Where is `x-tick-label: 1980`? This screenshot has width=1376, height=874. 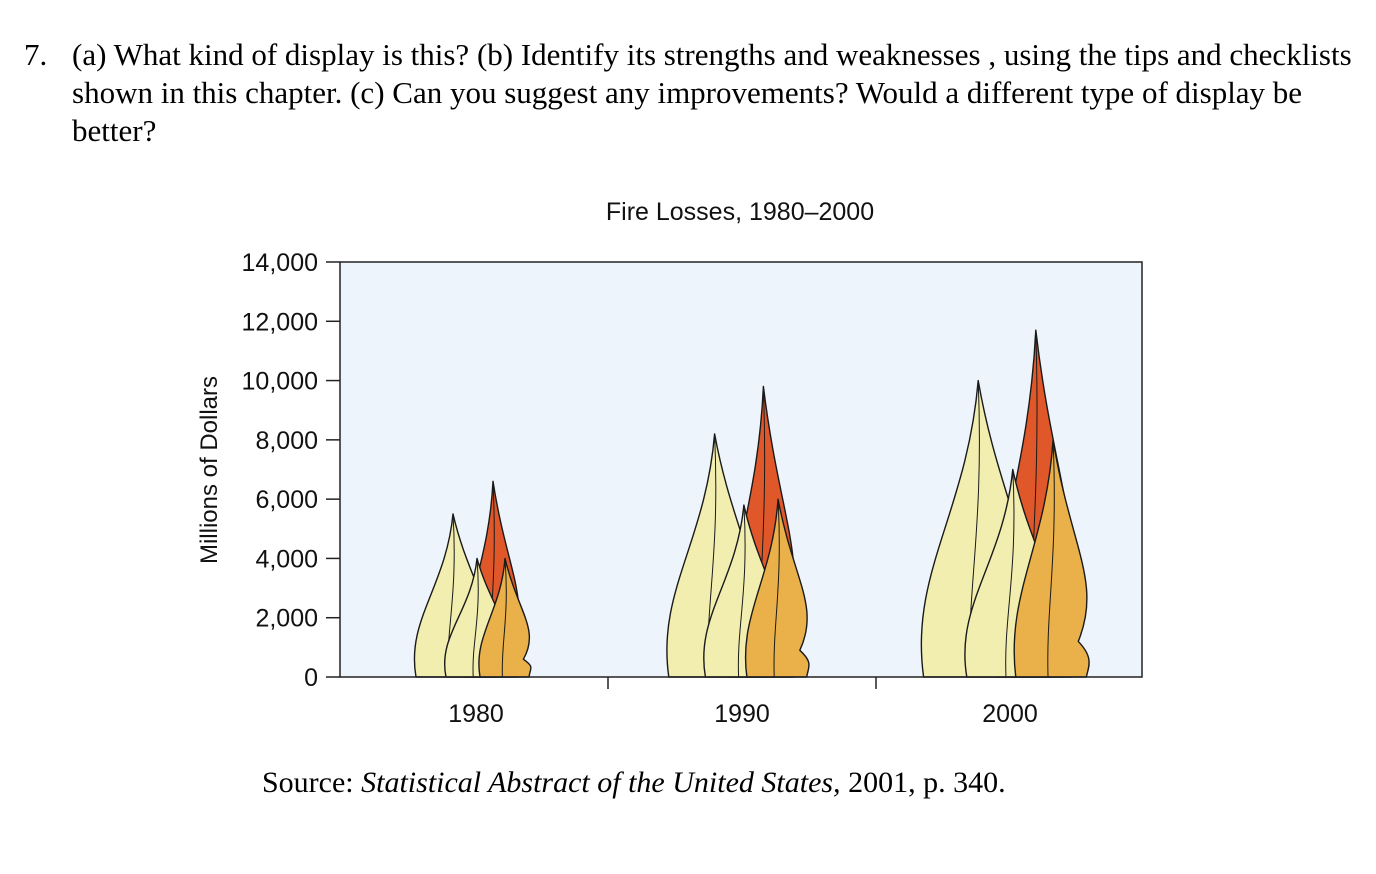
x-tick-label: 1980 is located at coordinates (476, 714).